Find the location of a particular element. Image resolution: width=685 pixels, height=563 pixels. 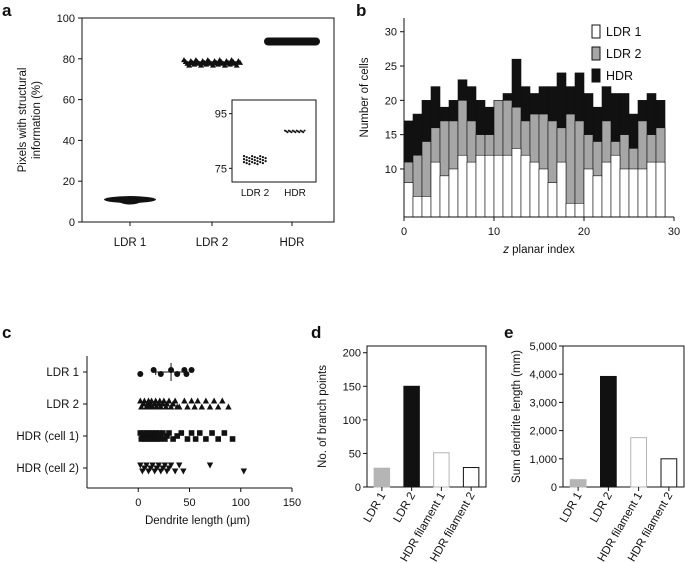

panel-a-ylabel: Pixels with structural information (%) is located at coordinates (30, 120).